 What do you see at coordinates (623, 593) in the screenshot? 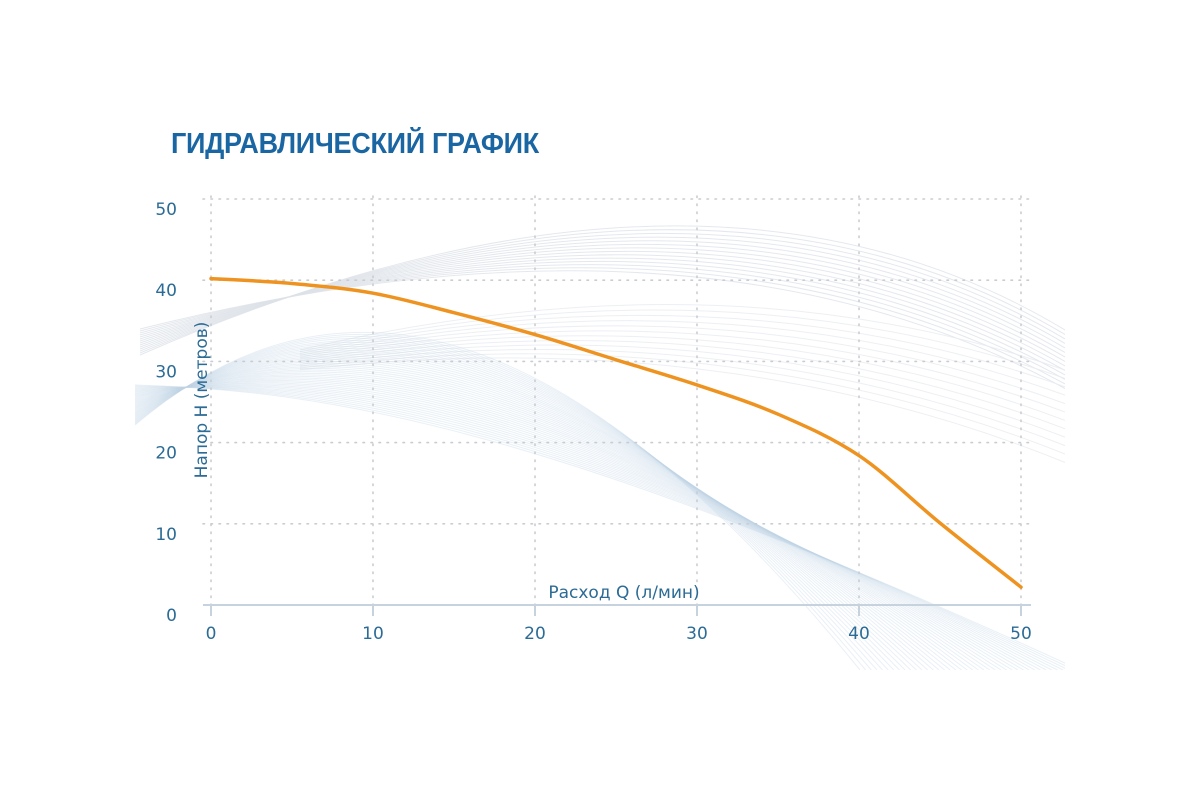
I see `x-axis-title: Расход Q (л/мин)` at bounding box center [623, 593].